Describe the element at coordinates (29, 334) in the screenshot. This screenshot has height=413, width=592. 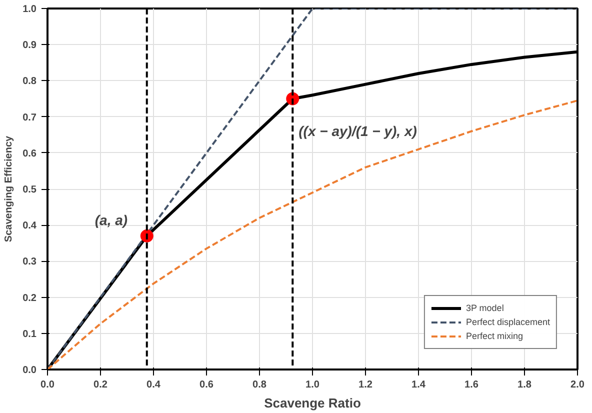
I see `y-tick-label: 0.1` at that location.